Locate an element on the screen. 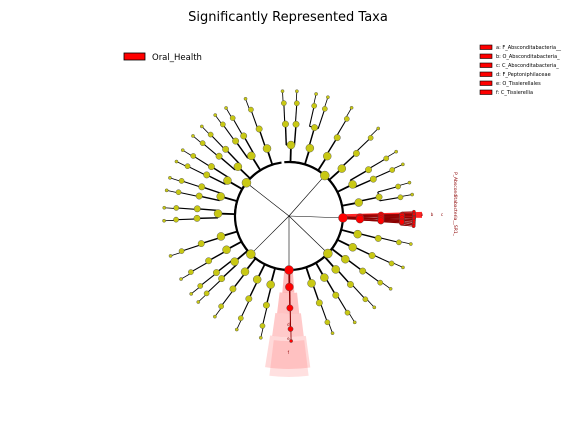  main-legend: Oral_Health is located at coordinates (162, 57).